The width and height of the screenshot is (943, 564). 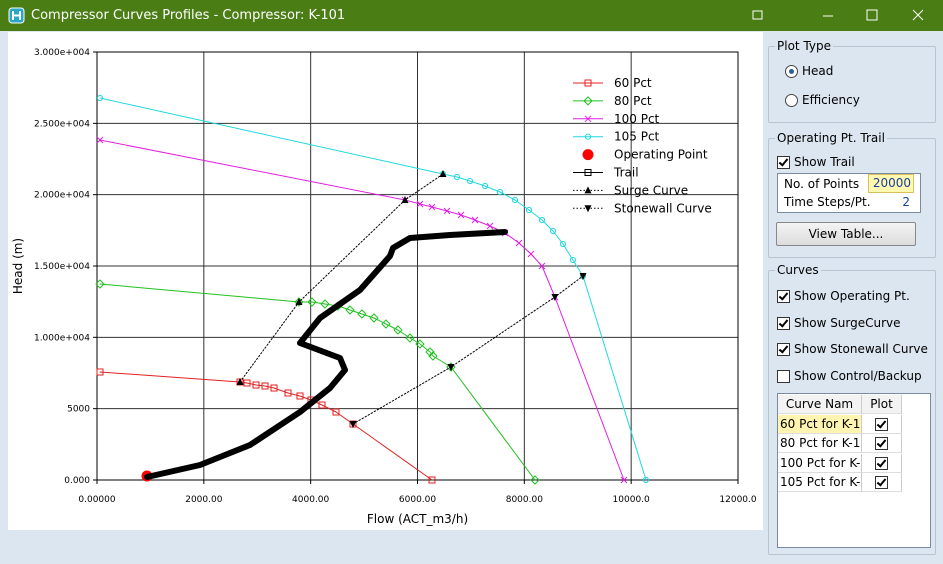 I want to click on x-axis-title: Flow (ACT_m3/h), so click(x=417, y=519).